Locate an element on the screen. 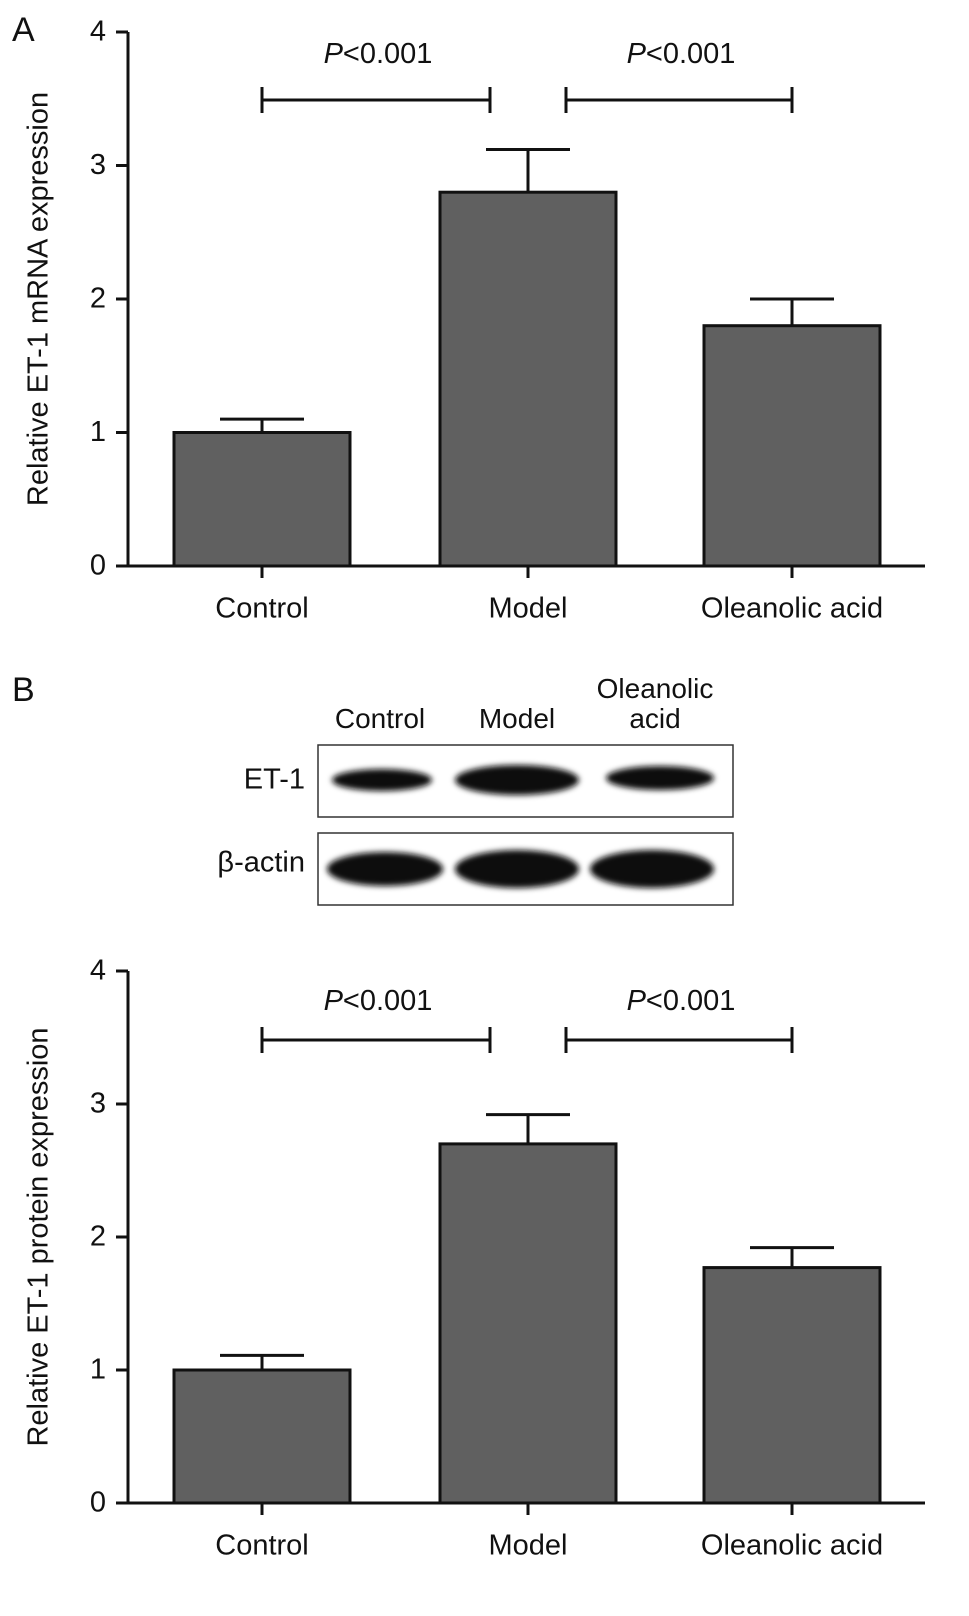  blot-bands is located at coordinates (520, 826).